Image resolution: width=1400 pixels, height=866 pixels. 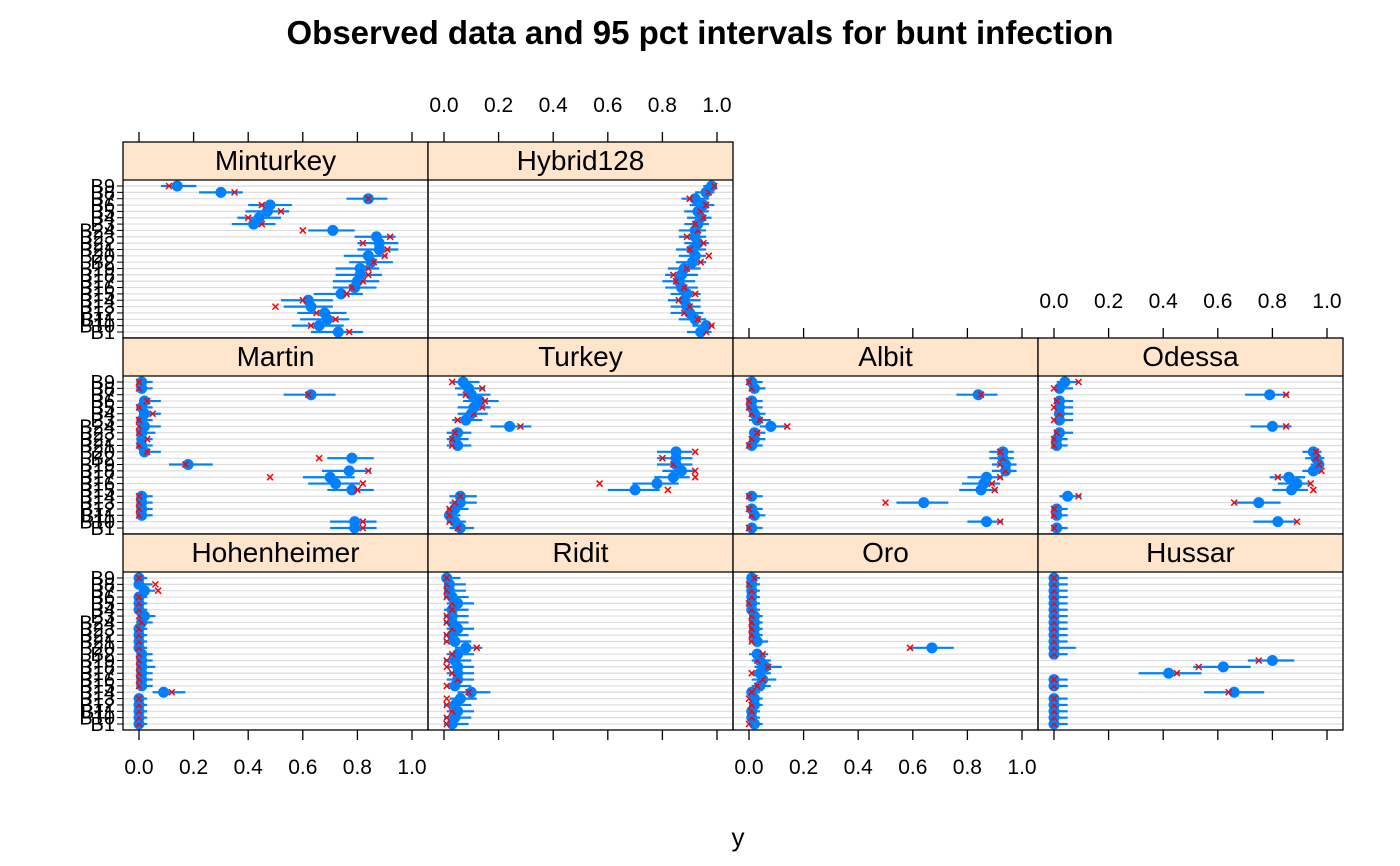 I want to click on panel-strip-label: Martin, so click(x=276, y=356).